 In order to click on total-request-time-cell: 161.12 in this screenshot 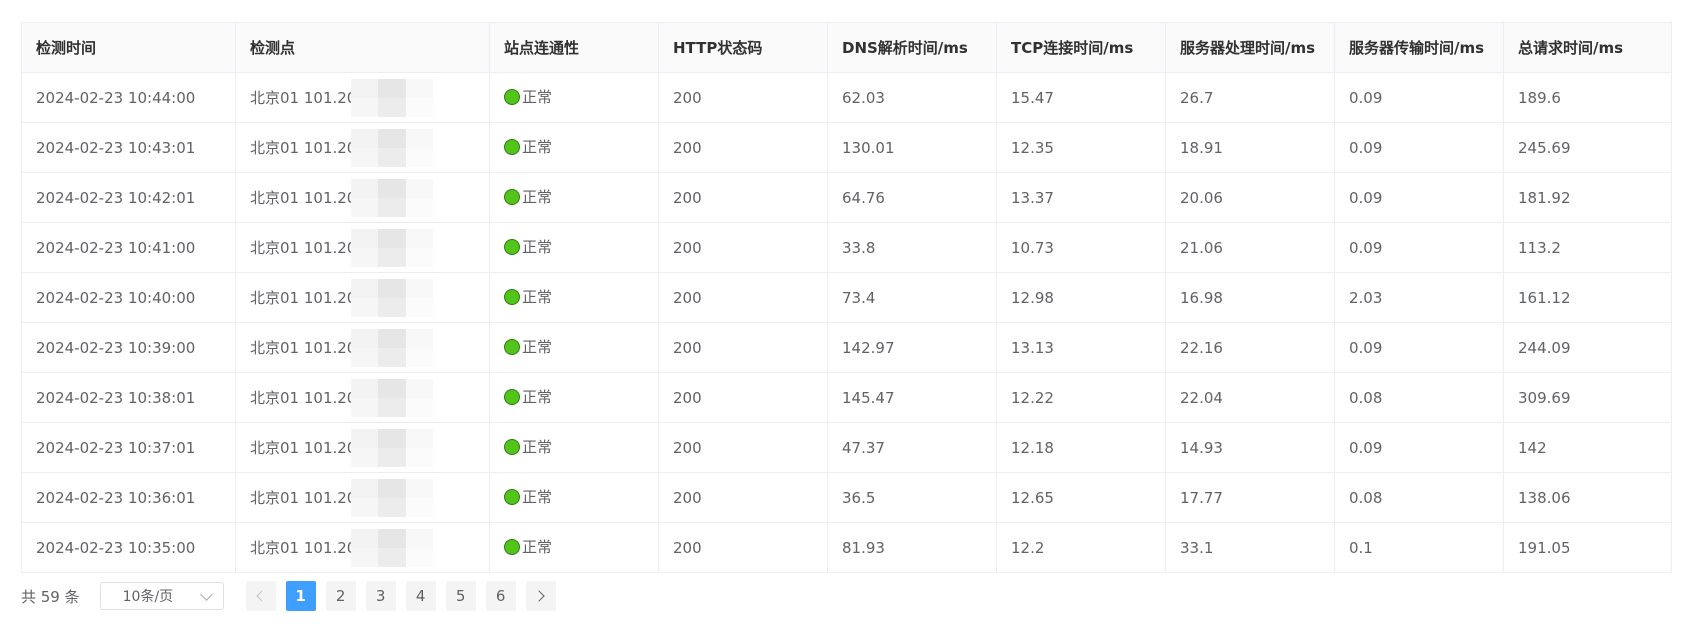, I will do `click(1587, 297)`.